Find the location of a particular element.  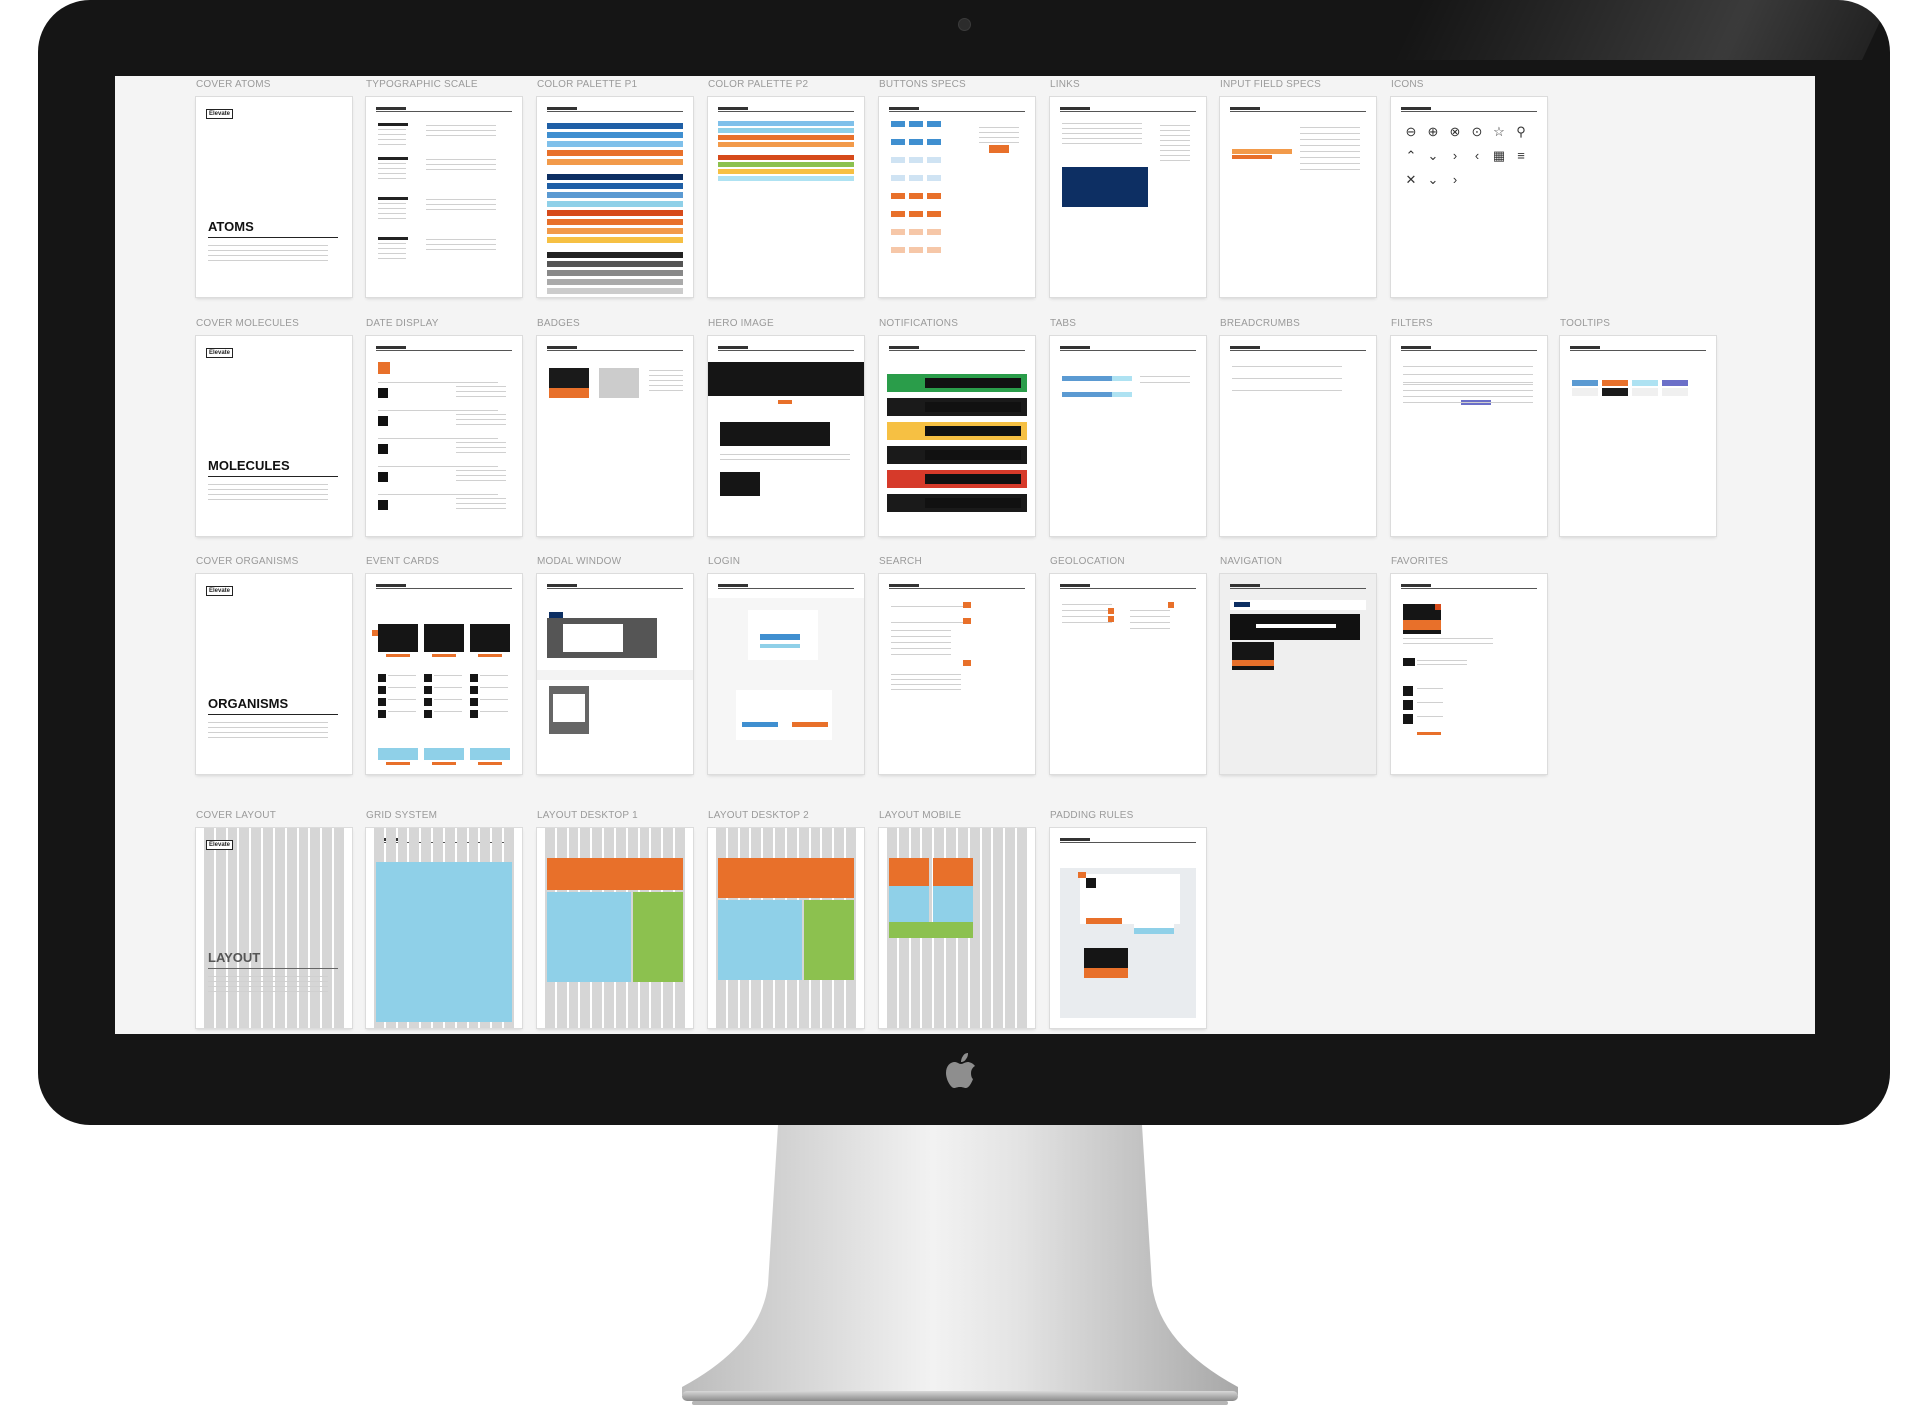

login-button is located at coordinates (780, 637).